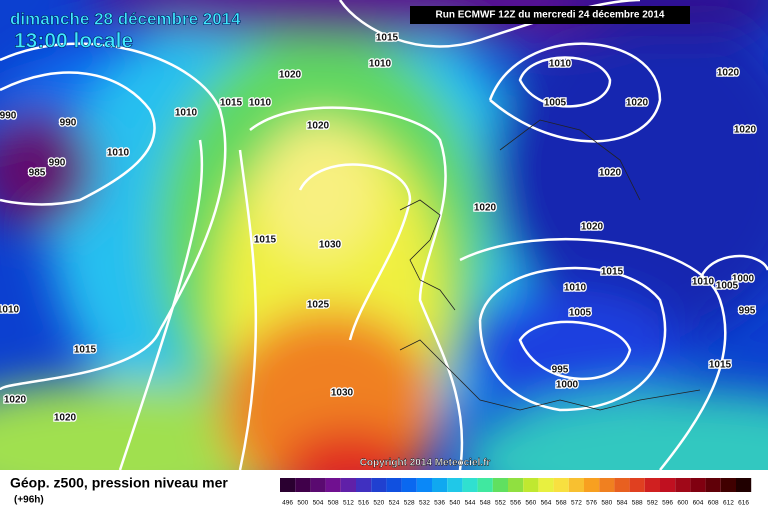  I want to click on footer-title: Géop. z500, pression niveau mer, so click(119, 483).